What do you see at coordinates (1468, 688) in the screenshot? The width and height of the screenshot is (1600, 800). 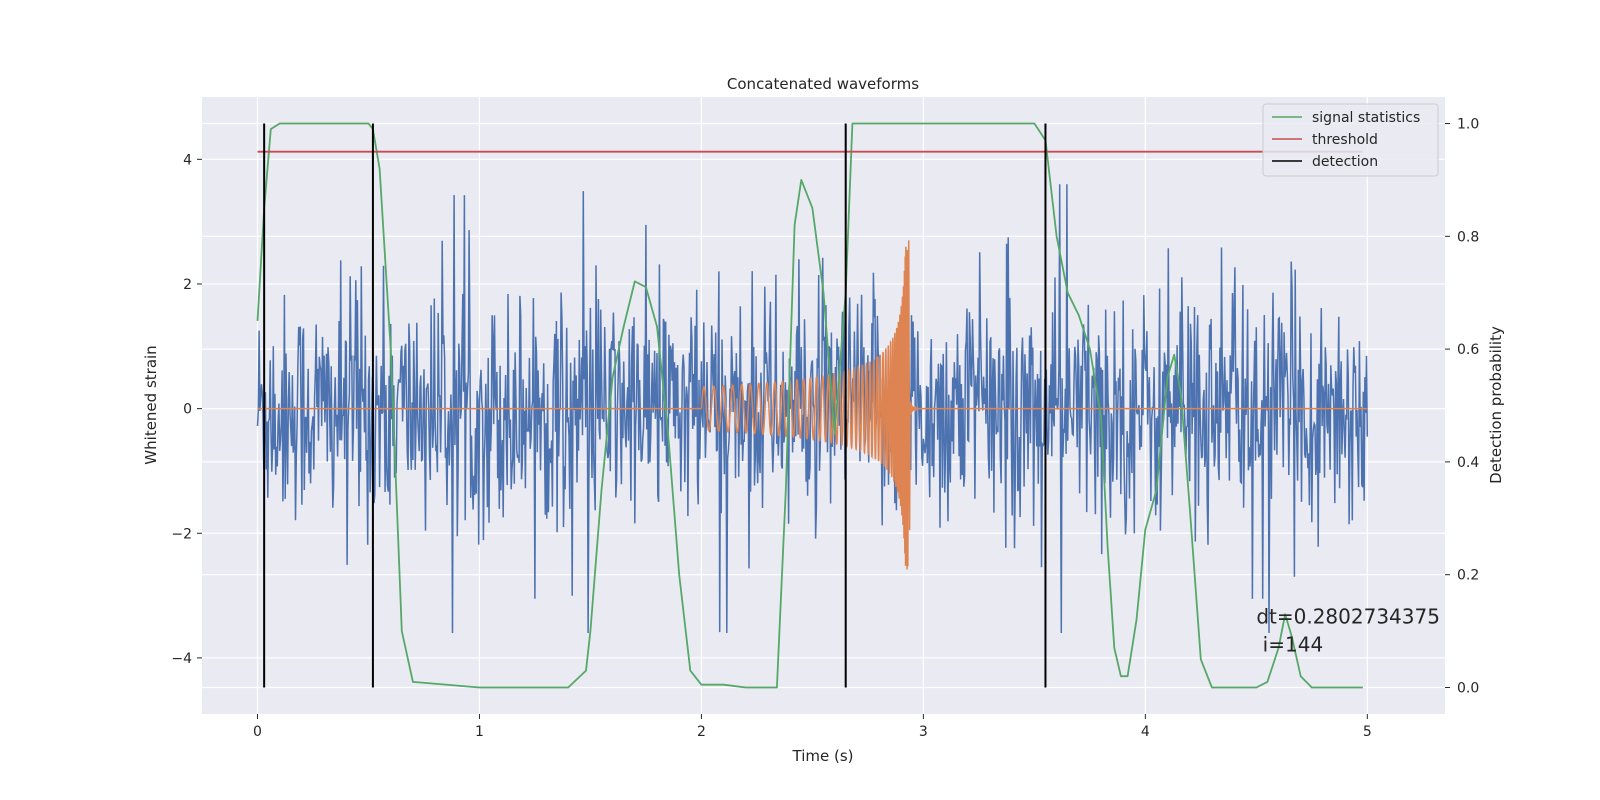 I see `y2-tick-label-0: 0.0` at bounding box center [1468, 688].